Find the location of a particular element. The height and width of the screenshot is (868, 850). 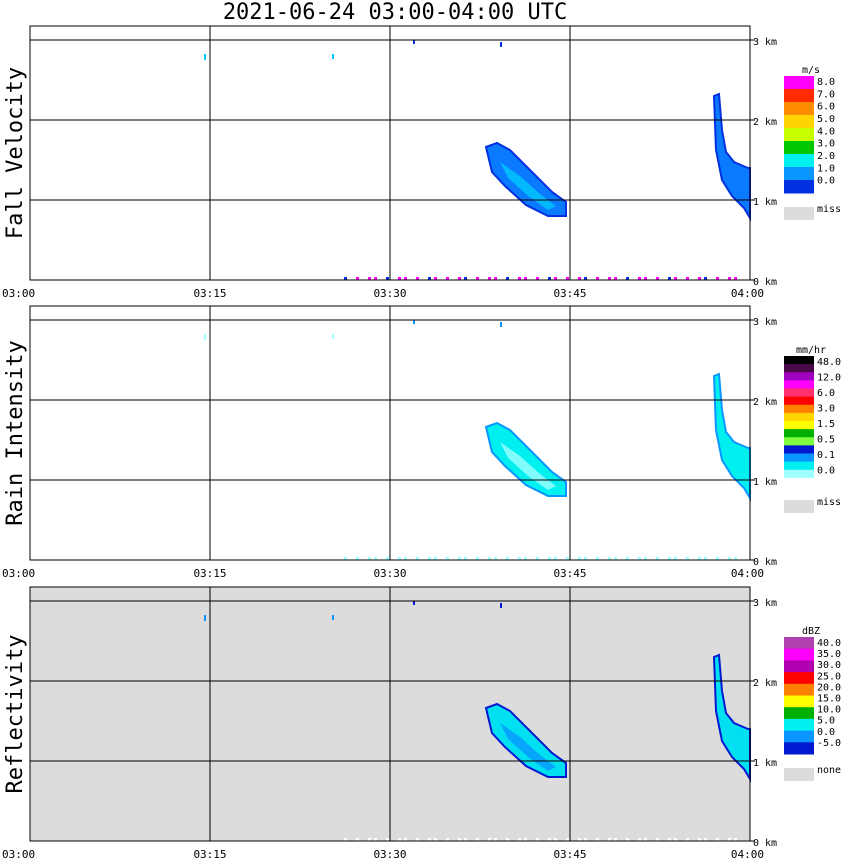

colorbar-label: 3.0 is located at coordinates (826, 409).